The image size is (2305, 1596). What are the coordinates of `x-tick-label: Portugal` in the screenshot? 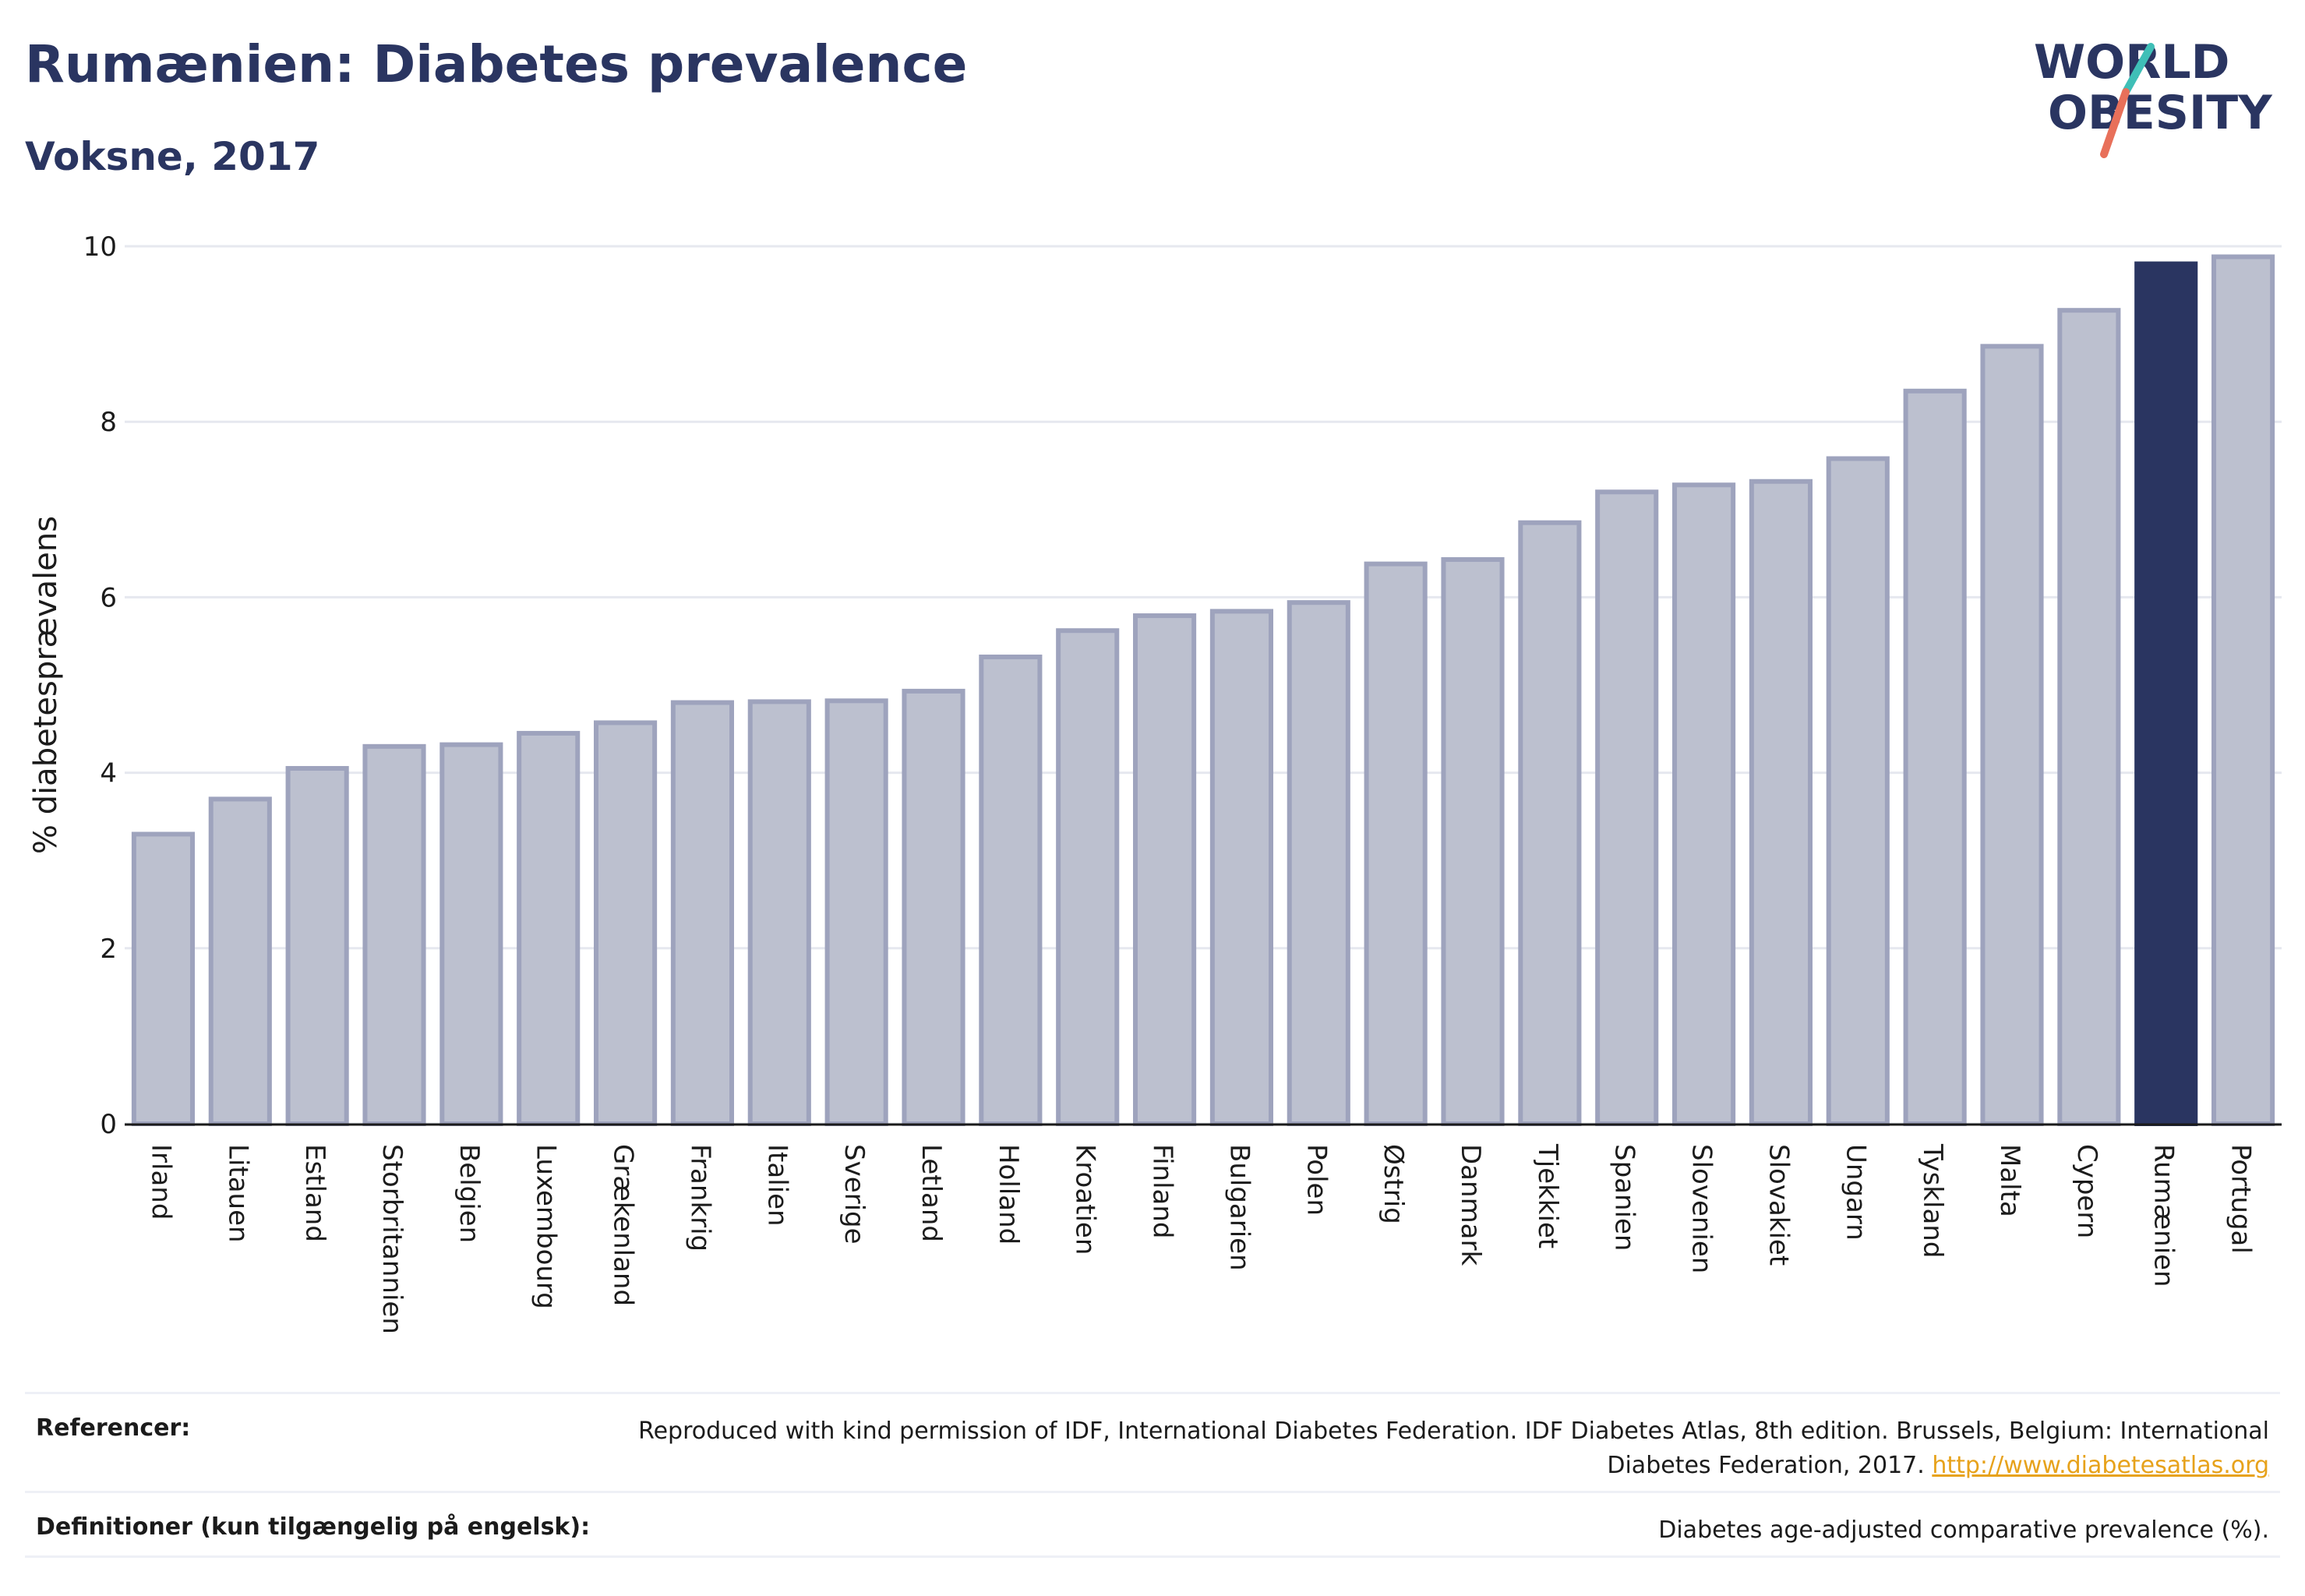 It's located at (2241, 1199).